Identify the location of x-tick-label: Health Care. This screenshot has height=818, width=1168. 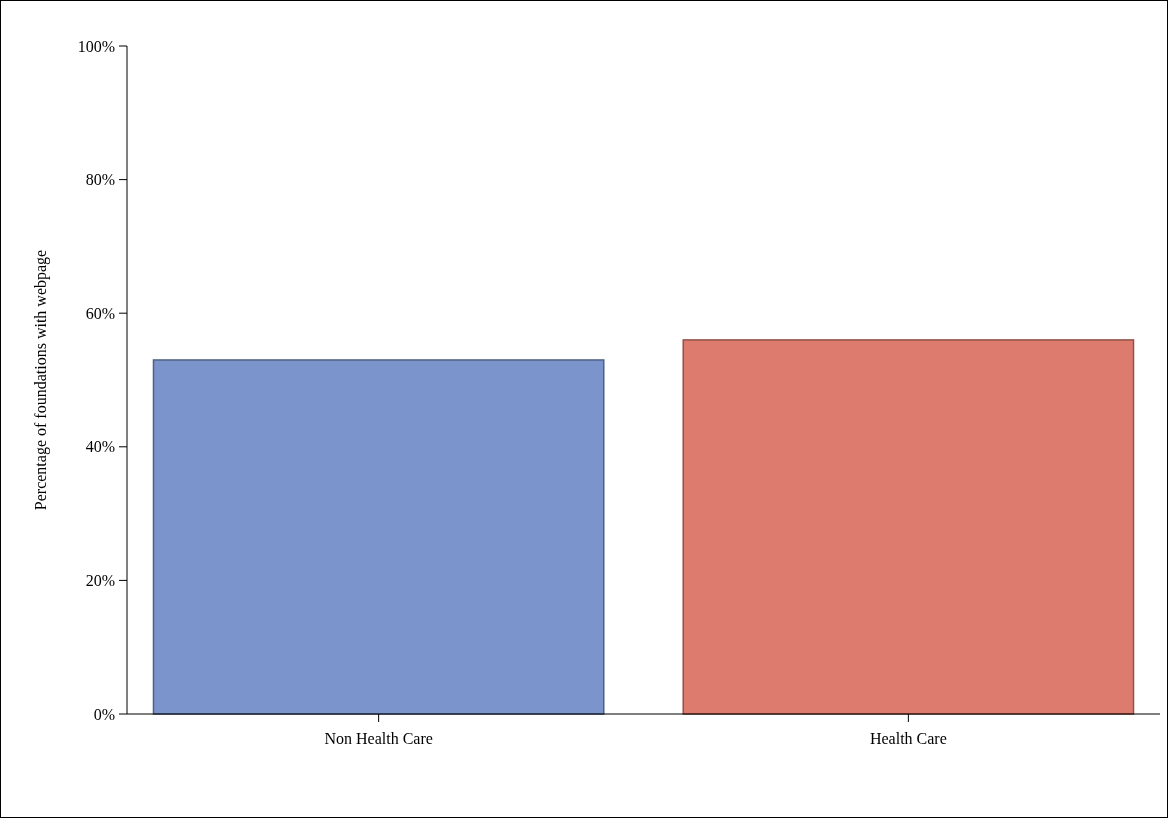
(908, 738).